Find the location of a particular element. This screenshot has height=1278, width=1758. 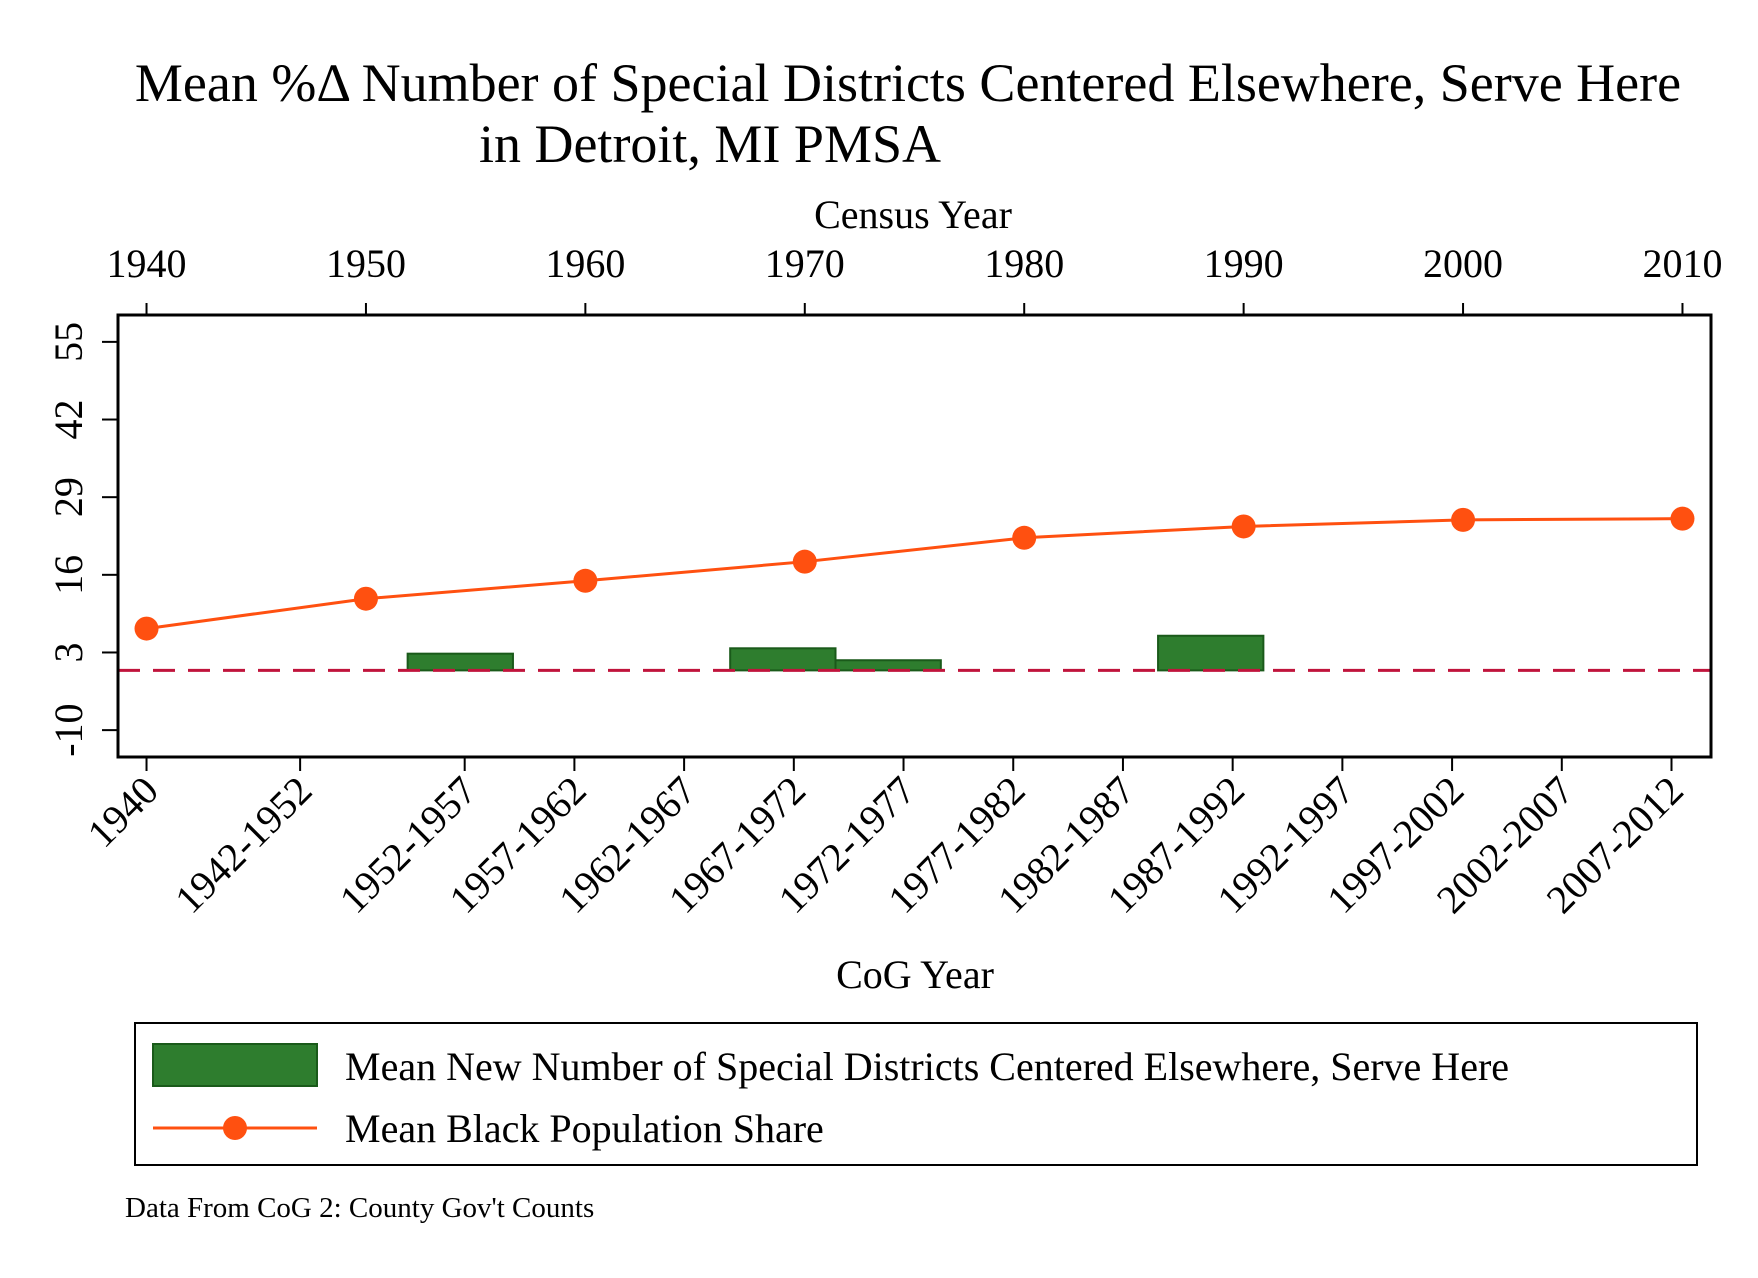

bottom-axis-tick-label: 1940 is located at coordinates (123, 812).